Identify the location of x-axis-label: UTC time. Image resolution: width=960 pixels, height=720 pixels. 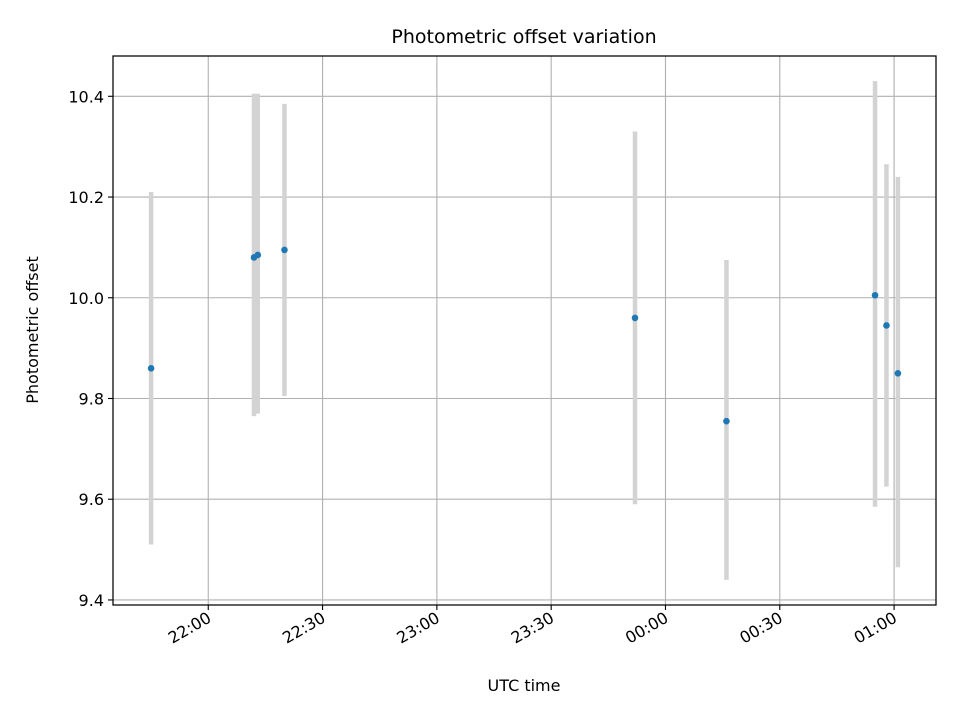
(524, 685).